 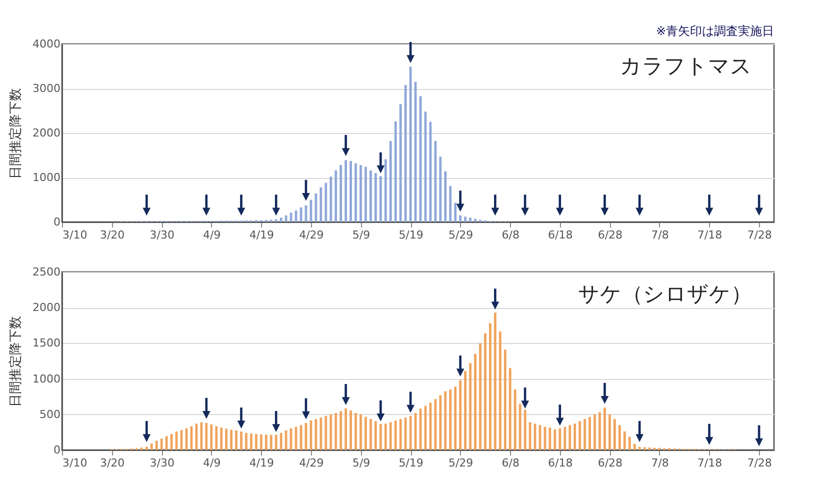 I want to click on x-tick-label: 4/29, so click(x=311, y=463).